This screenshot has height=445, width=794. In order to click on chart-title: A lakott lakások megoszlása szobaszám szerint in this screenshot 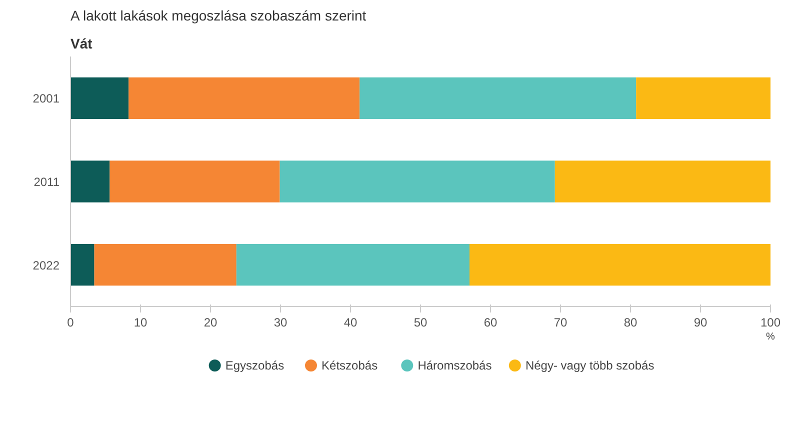, I will do `click(218, 16)`.